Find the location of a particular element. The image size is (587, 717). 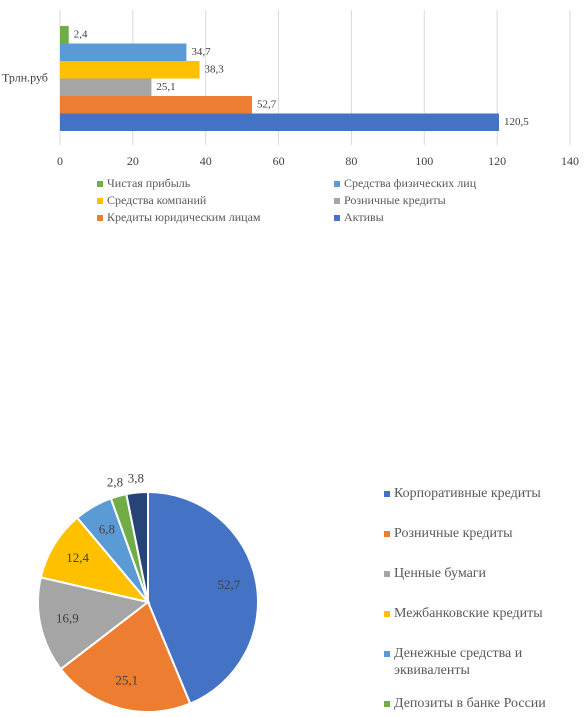

legend-item: Депозиты в банке России is located at coordinates (476, 703).